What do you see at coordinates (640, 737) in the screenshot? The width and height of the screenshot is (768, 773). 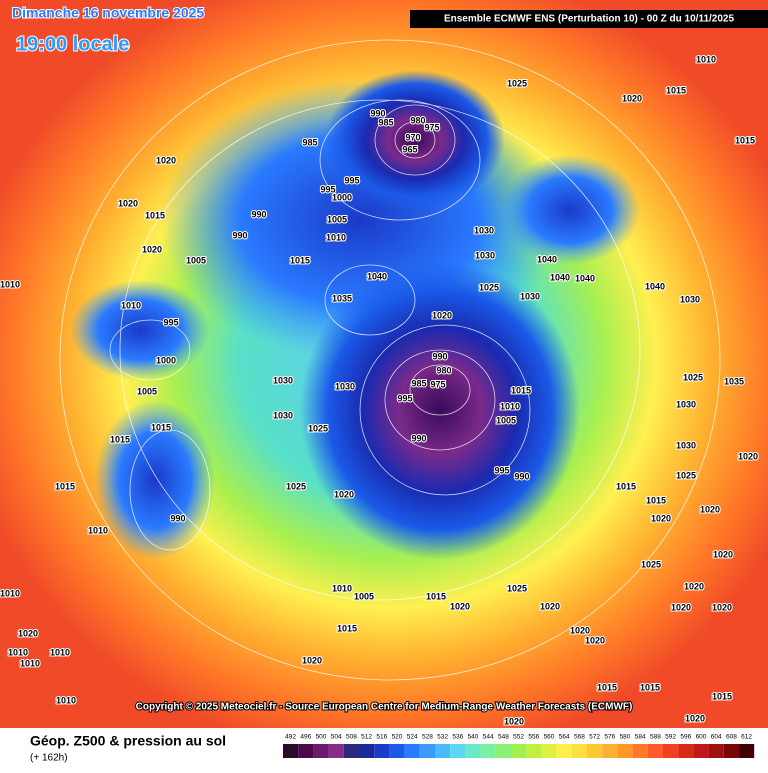 I see `colorbar-label: 584` at bounding box center [640, 737].